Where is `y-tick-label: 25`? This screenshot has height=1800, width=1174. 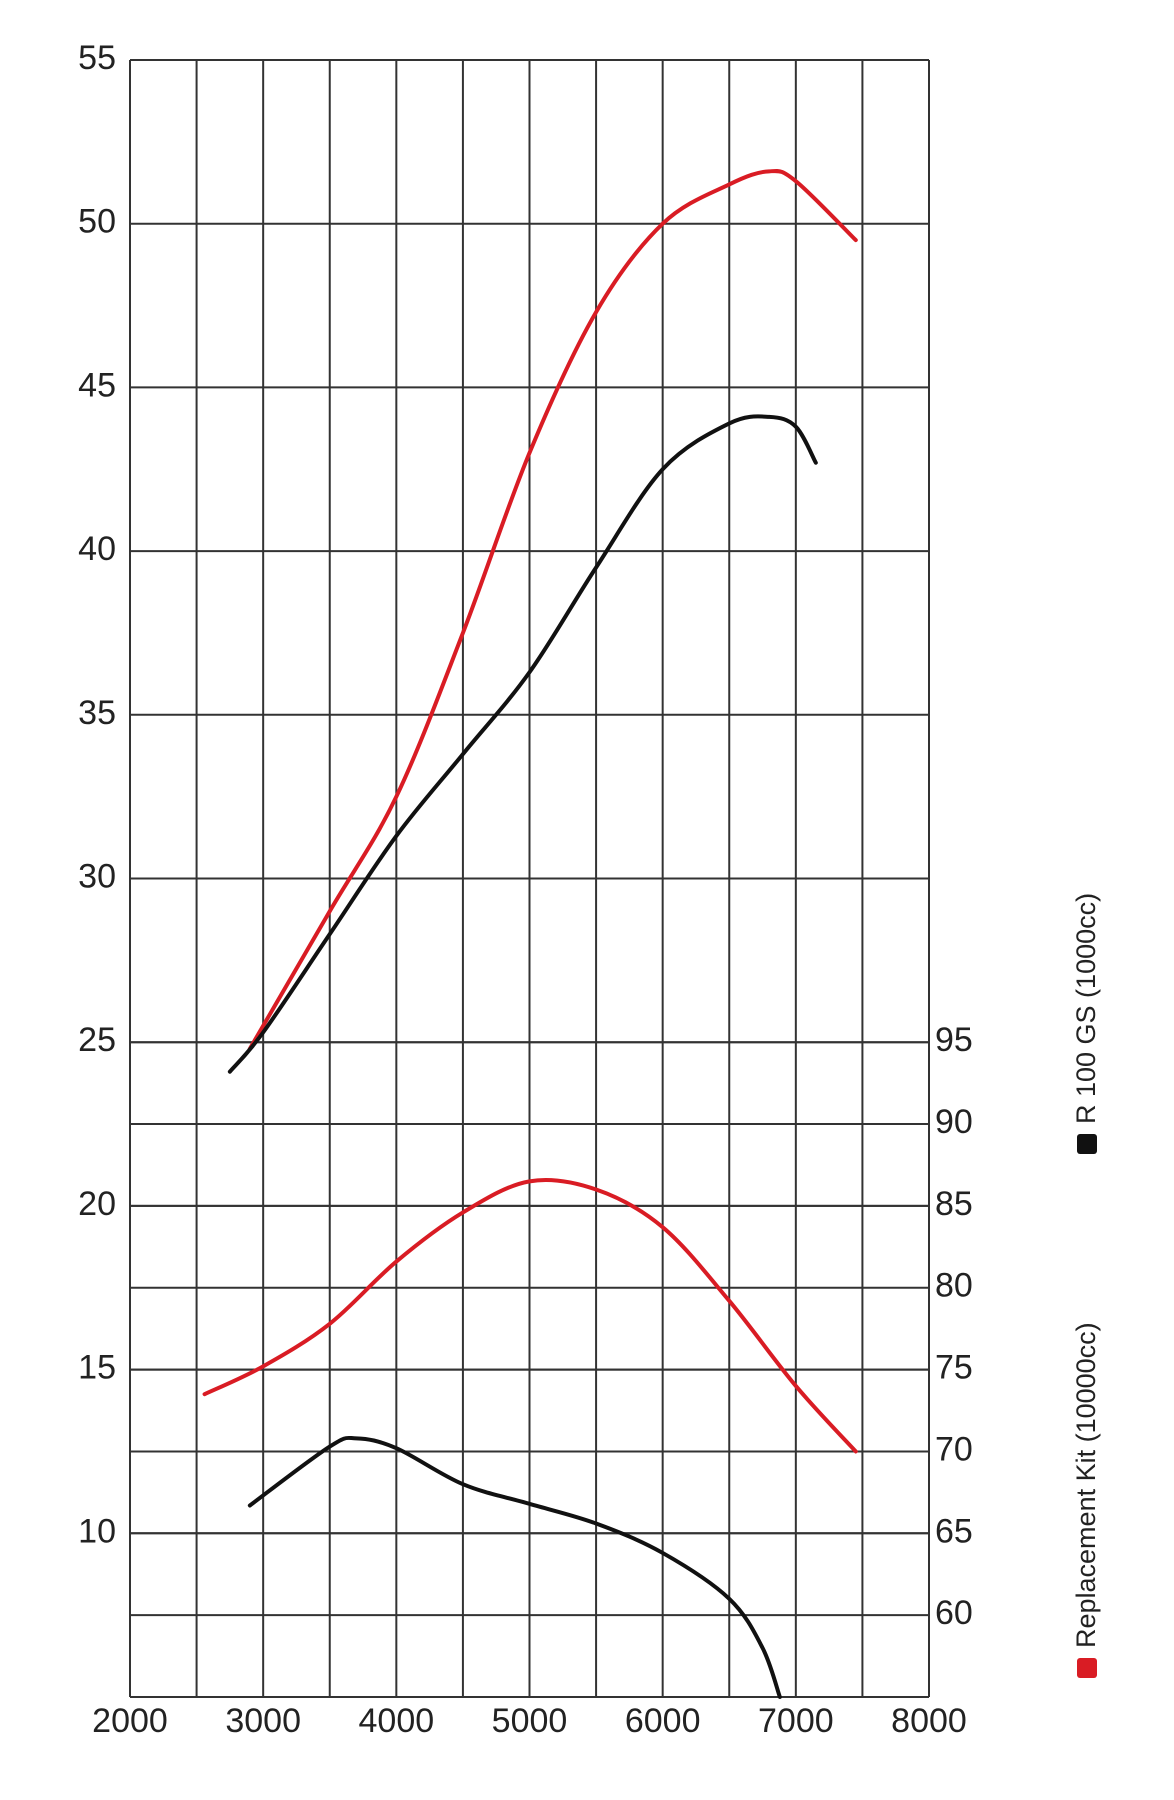
y-tick-label: 25 is located at coordinates (97, 1040).